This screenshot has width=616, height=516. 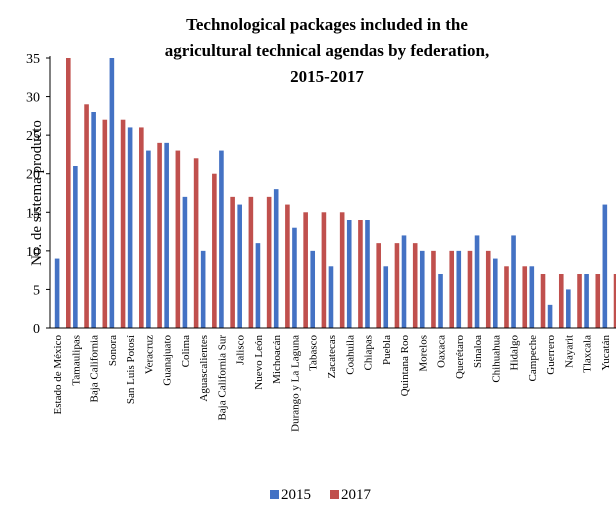 I want to click on x-tick-label: Tlaxcala, so click(x=588, y=354).